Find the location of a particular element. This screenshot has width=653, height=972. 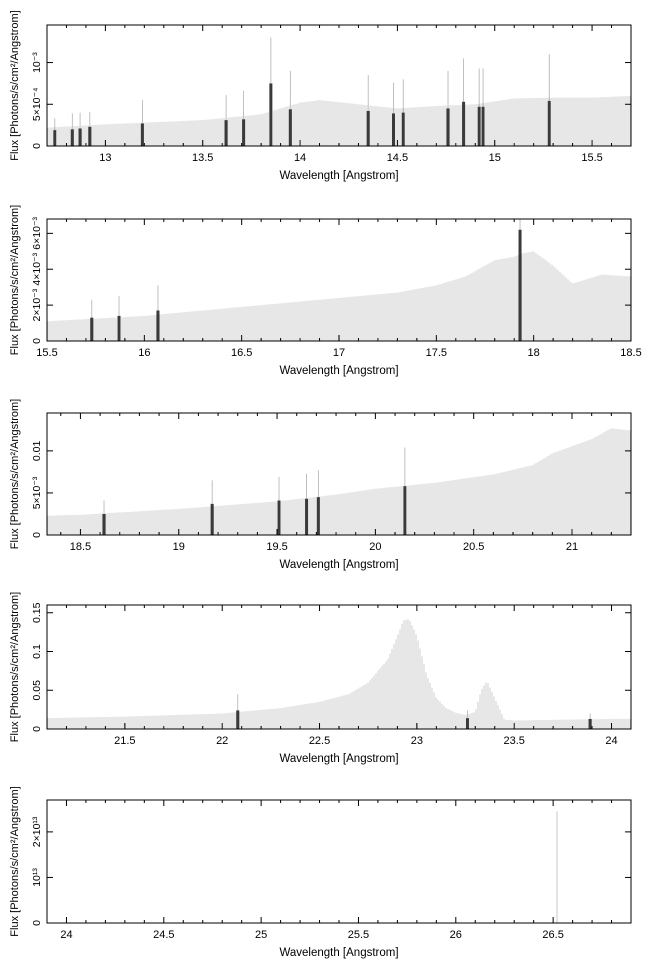

x-tick-label: 22.5 is located at coordinates (319, 741).